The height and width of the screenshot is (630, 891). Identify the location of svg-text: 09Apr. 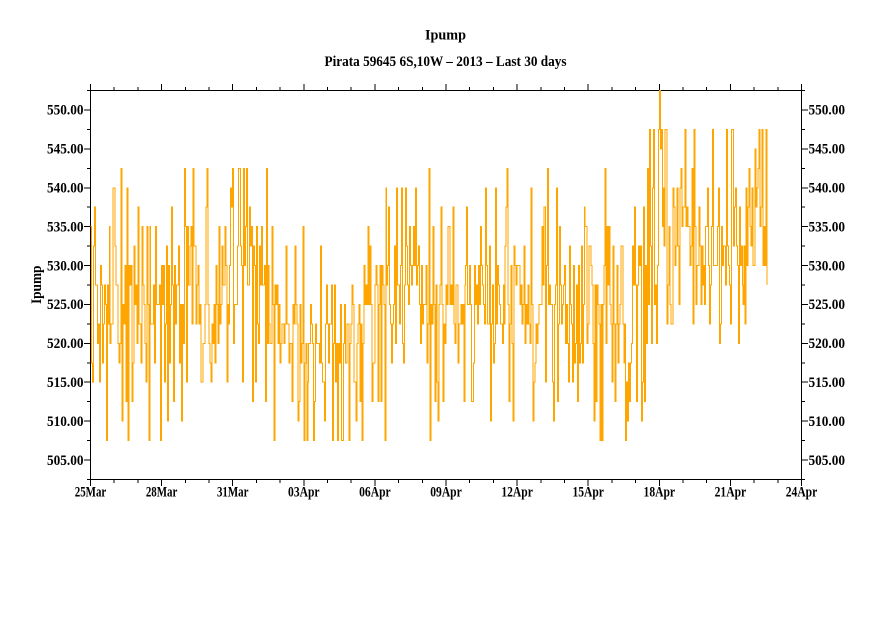
(446, 493).